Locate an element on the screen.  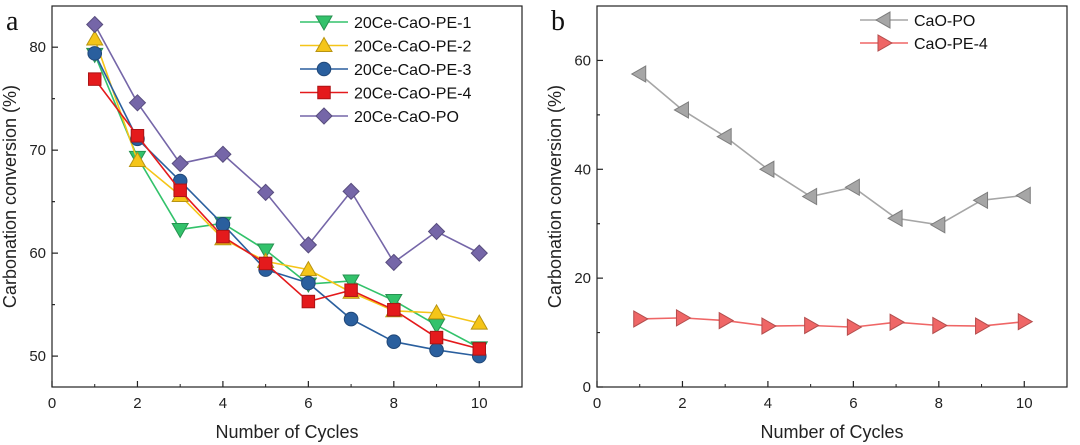
x-tick-label: 4 is located at coordinates (768, 403).